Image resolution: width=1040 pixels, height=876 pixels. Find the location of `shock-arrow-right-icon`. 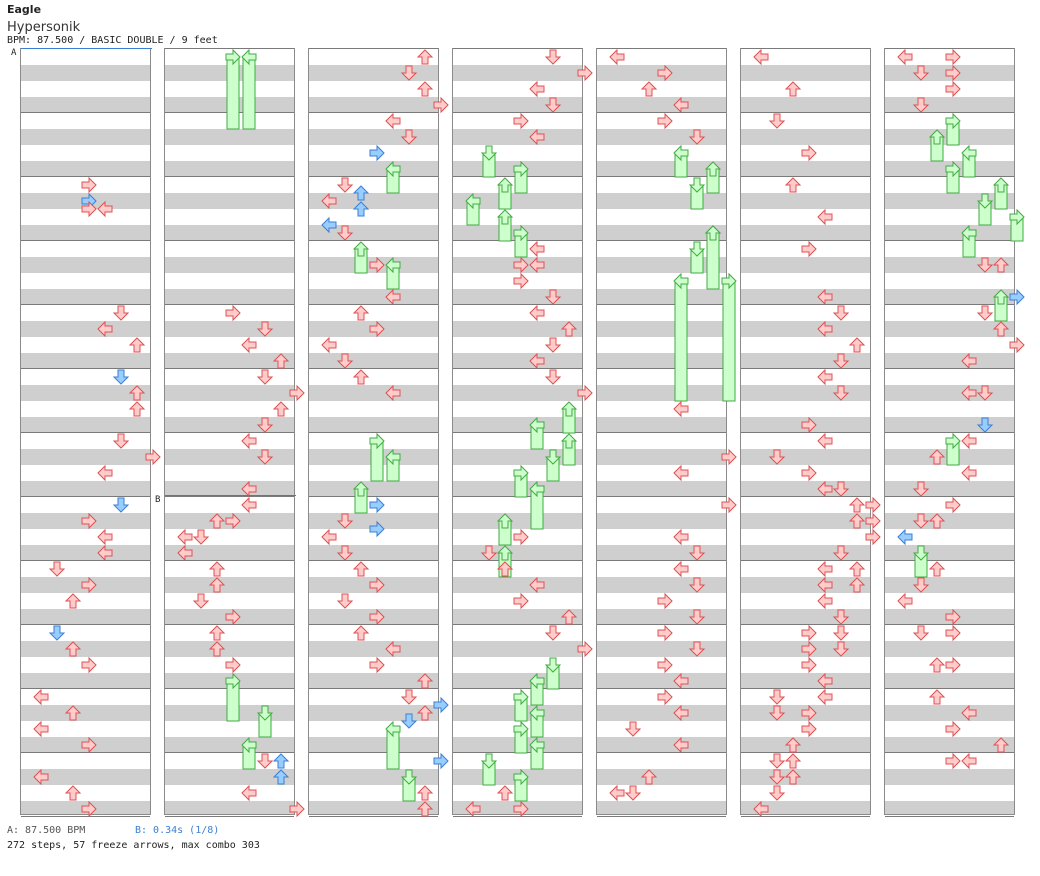

shock-arrow-right-icon is located at coordinates (377, 505).